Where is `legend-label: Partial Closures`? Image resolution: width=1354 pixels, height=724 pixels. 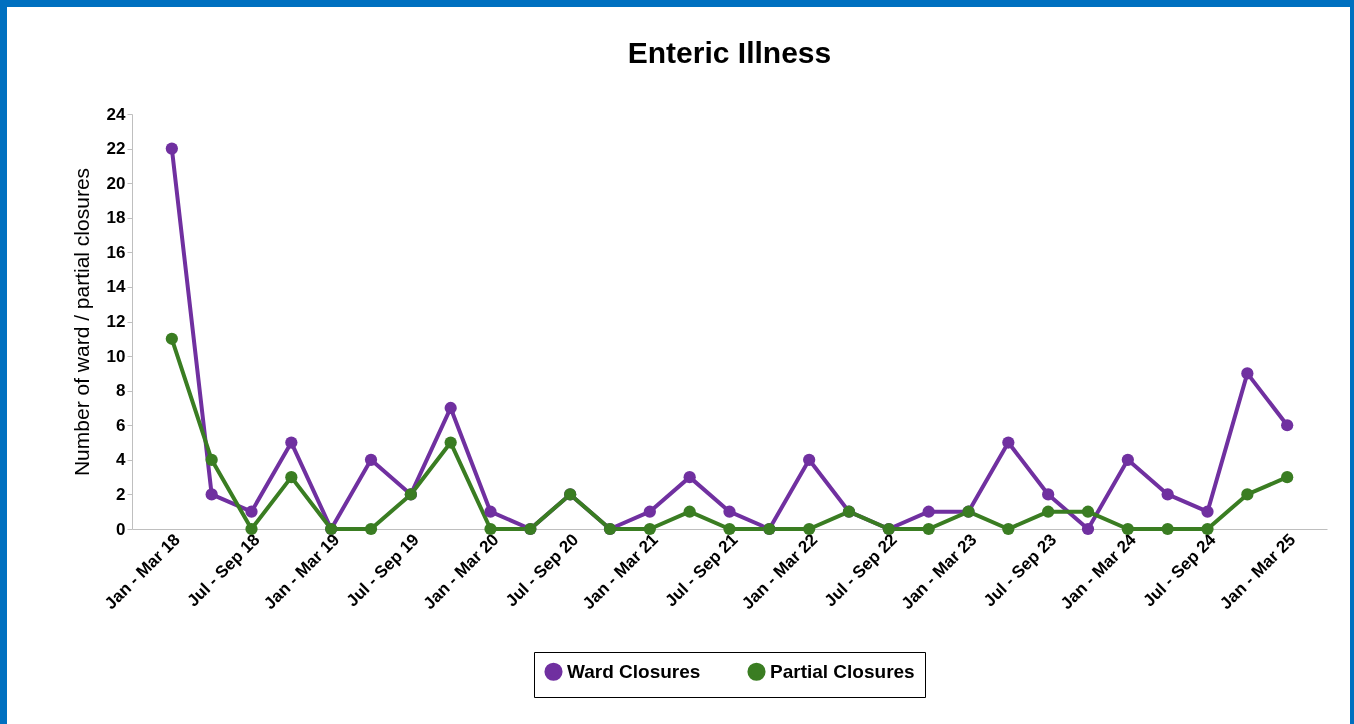 legend-label: Partial Closures is located at coordinates (842, 671).